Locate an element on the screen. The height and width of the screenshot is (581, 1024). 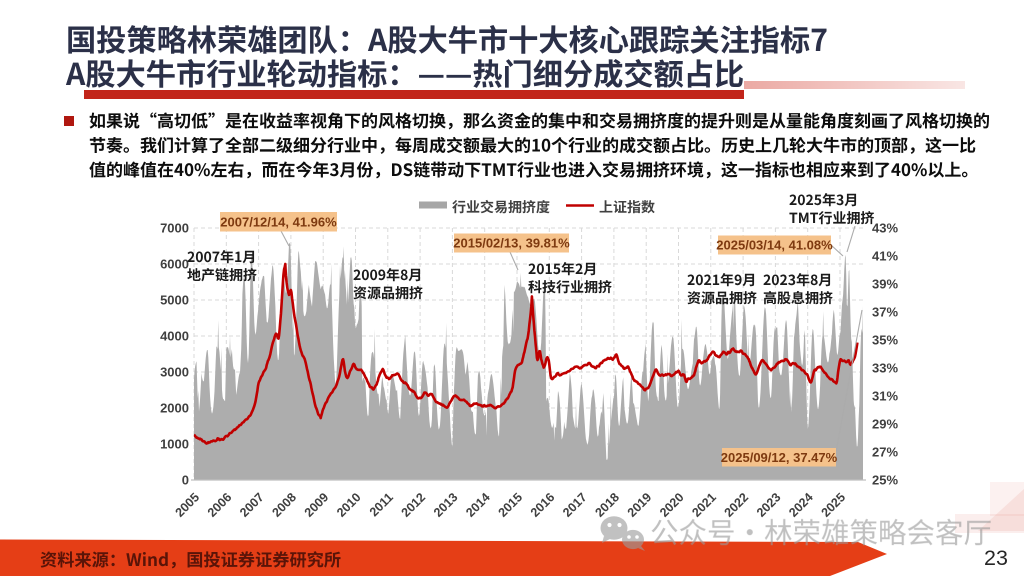
svg-text: 29% is located at coordinates (885, 424).